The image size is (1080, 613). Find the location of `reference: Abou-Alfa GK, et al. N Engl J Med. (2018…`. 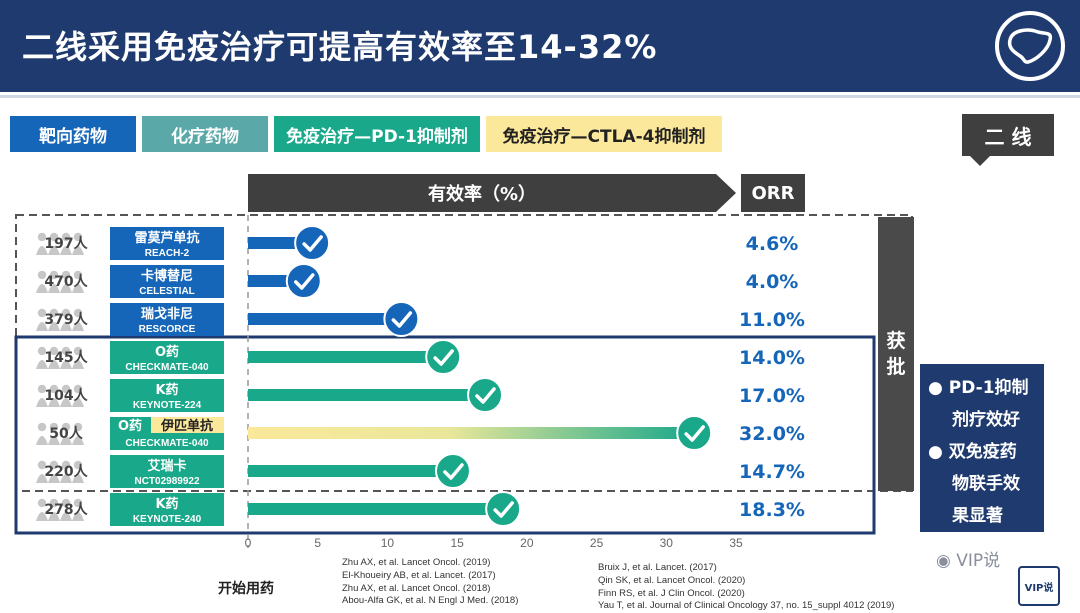

reference: Abou-Alfa GK, et al. N Engl J Med. (2018… is located at coordinates (430, 601).